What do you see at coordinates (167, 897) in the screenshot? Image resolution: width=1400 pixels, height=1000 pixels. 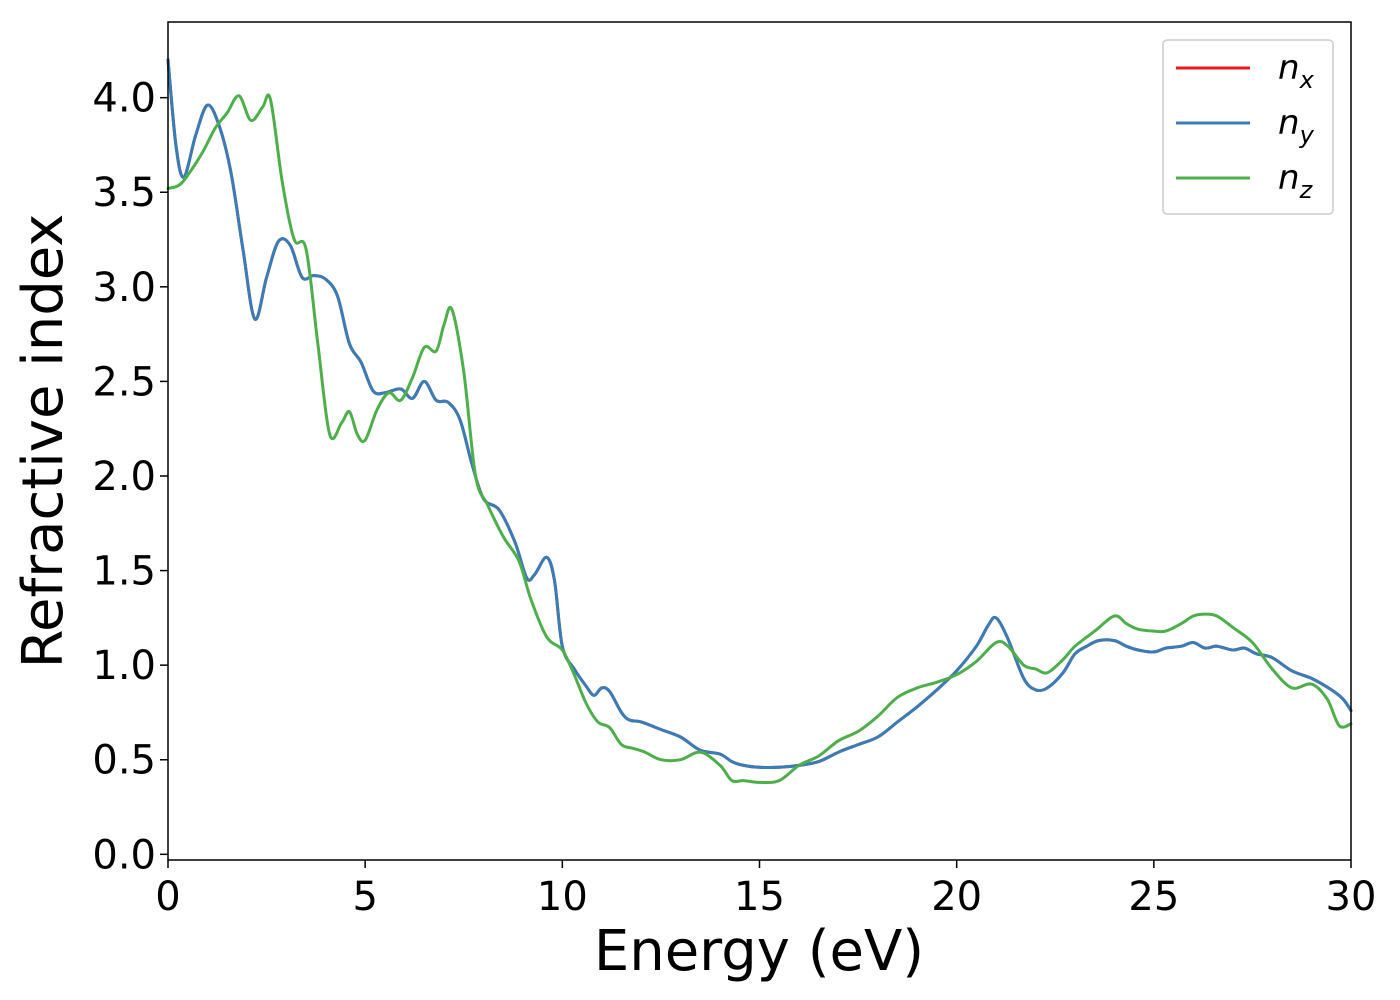 I see `x-tick-label: 0` at bounding box center [167, 897].